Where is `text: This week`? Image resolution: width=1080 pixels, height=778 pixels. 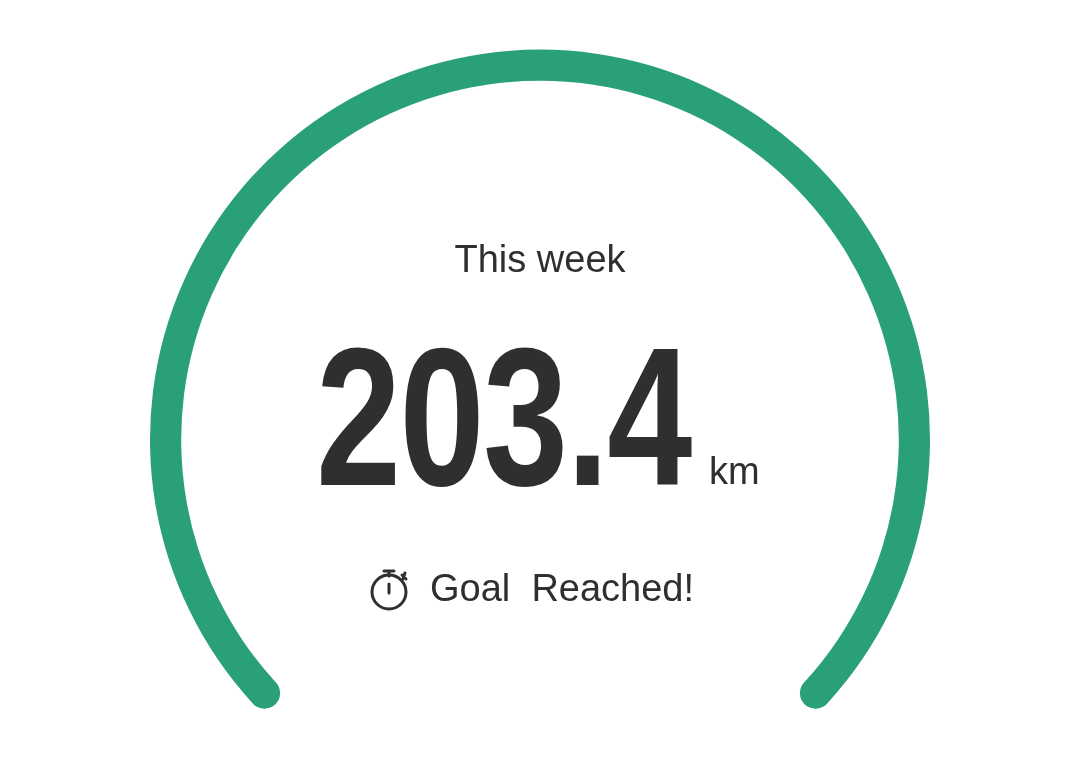 text: This week is located at coordinates (540, 259).